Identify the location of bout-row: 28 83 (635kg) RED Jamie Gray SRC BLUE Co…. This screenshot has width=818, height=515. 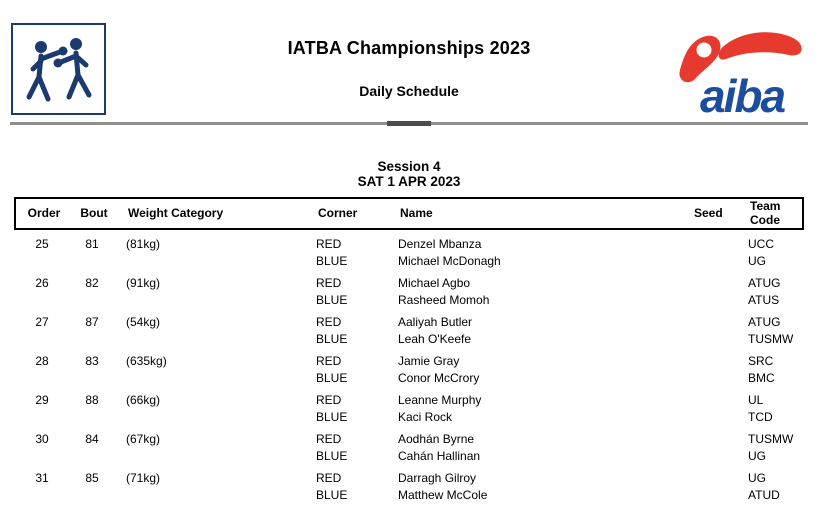
(409, 370).